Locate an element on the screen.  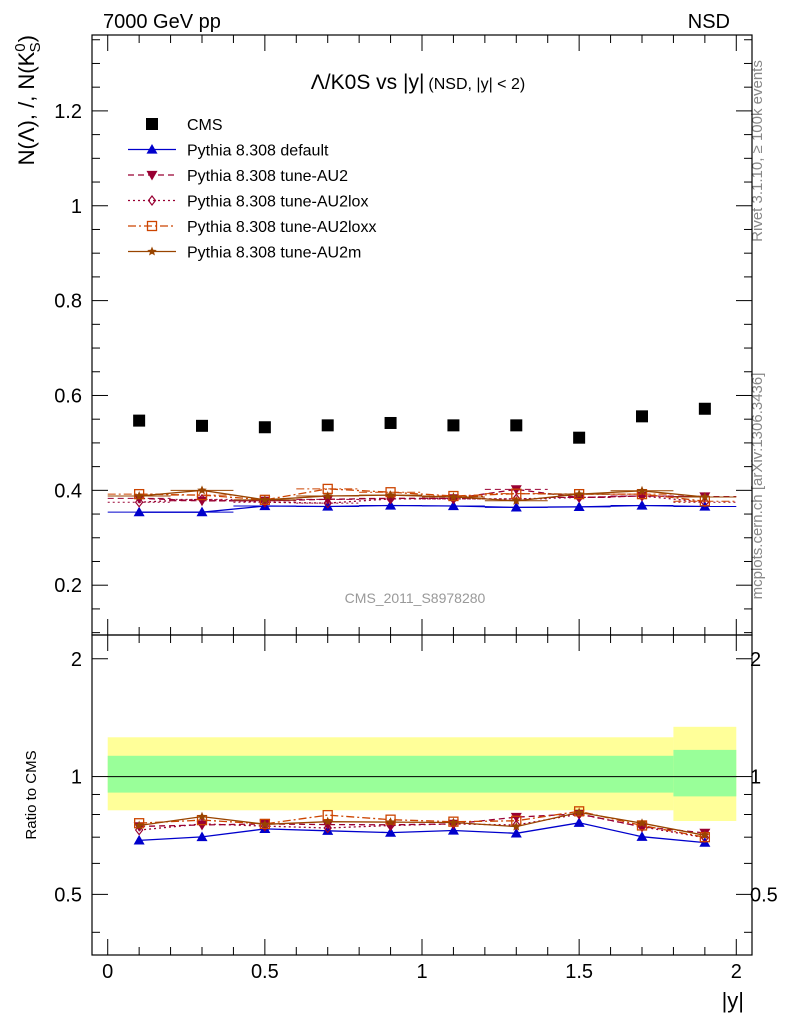
analysis-watermark: CMS_2011_S8978280 is located at coordinates (415, 598).